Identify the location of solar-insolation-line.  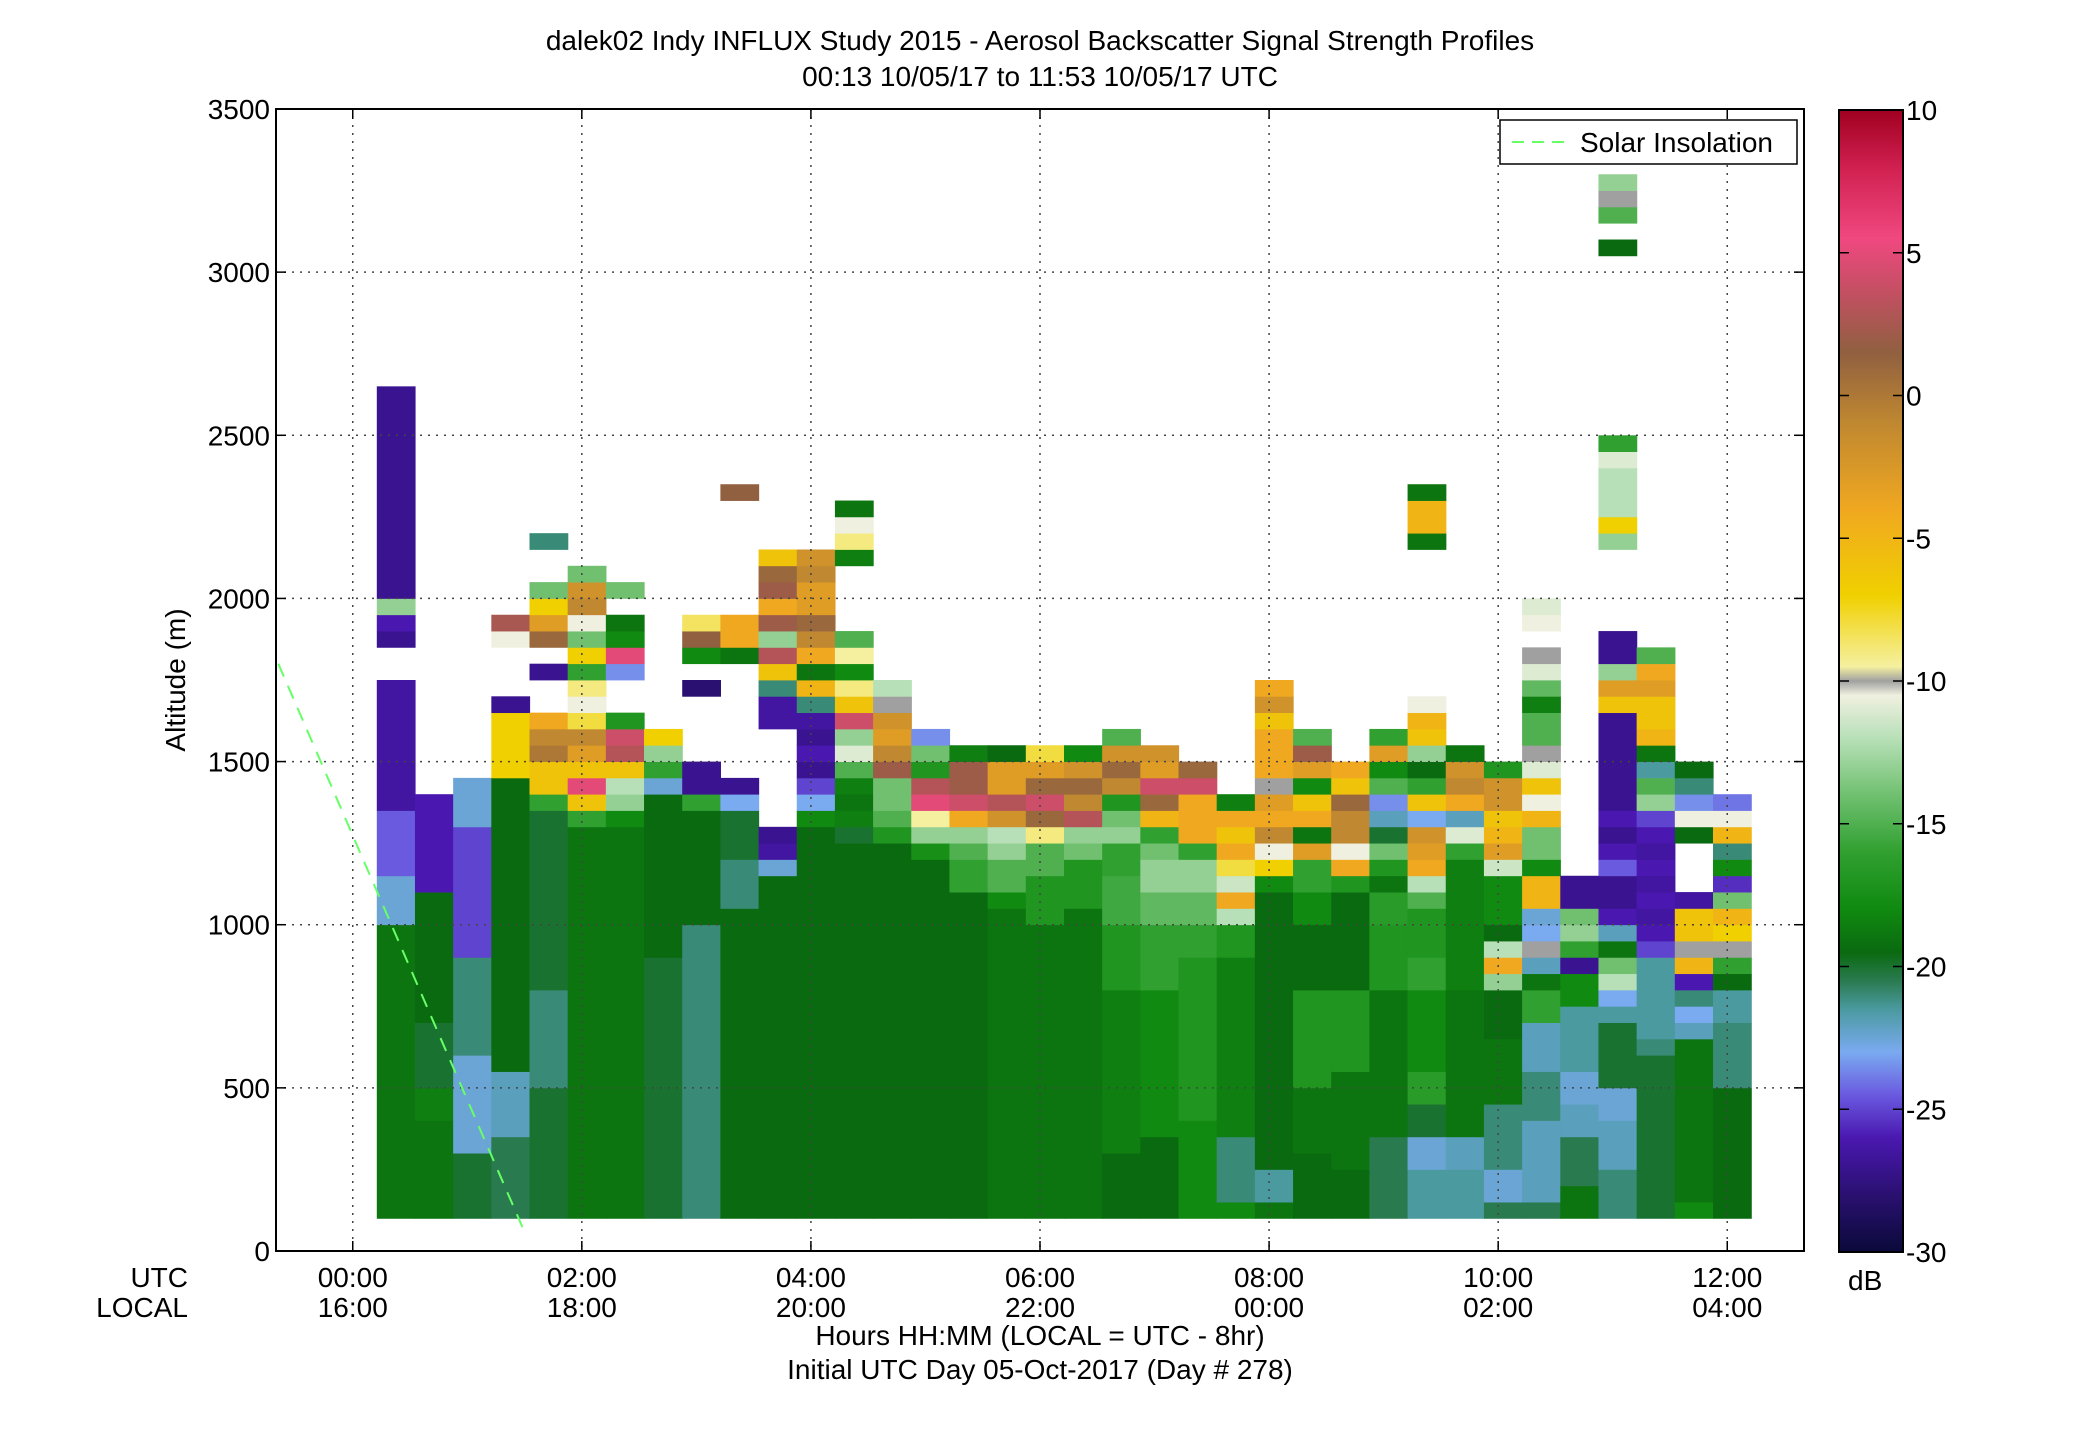
(402, 949).